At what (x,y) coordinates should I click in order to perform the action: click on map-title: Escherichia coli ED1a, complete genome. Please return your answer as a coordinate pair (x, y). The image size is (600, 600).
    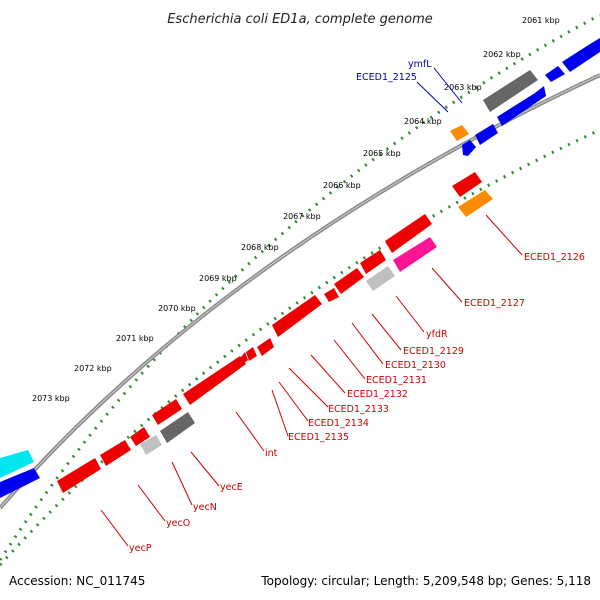
    Looking at the image, I should click on (300, 19).